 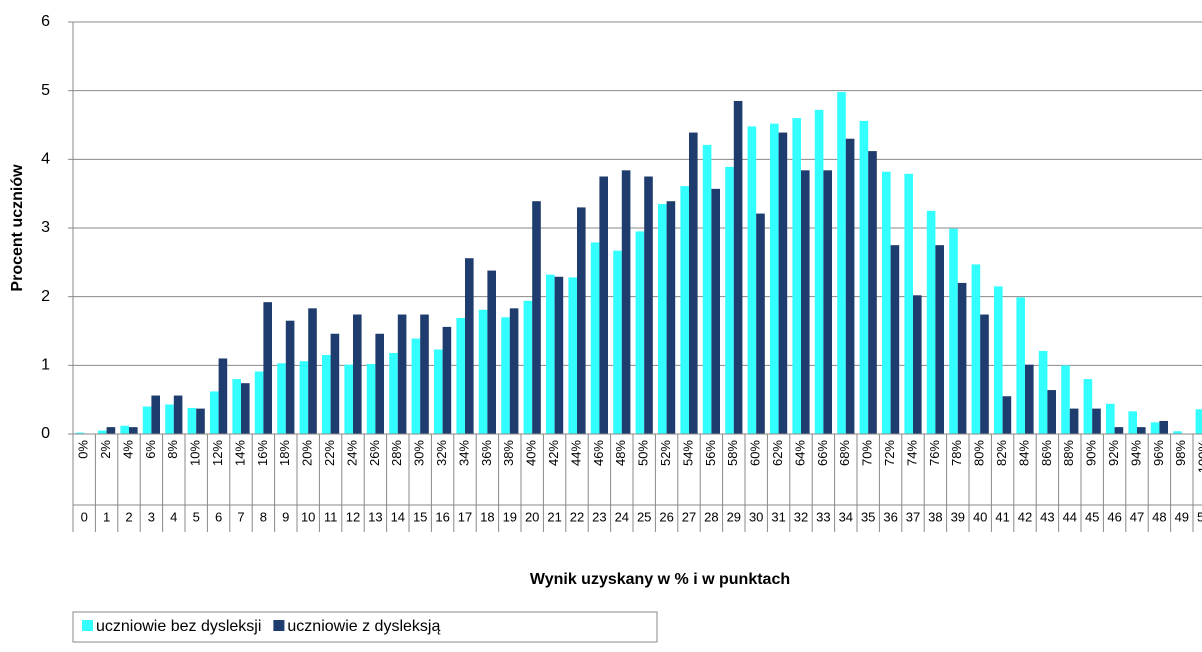 I want to click on legend-box, so click(x=365, y=627).